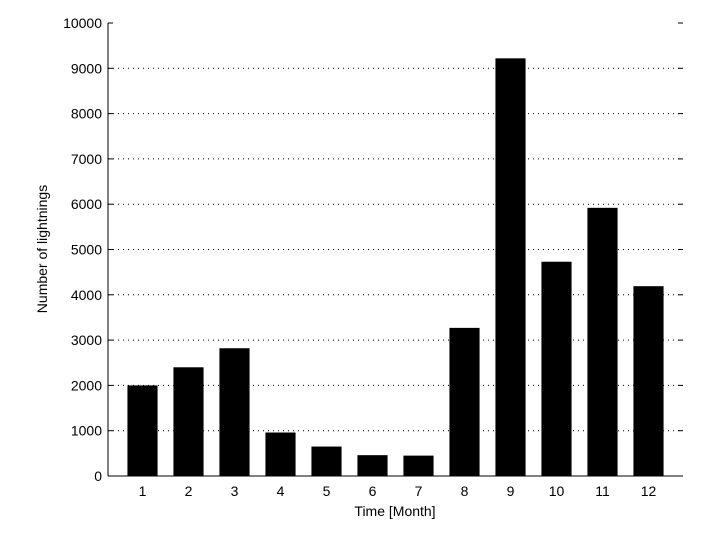 This screenshot has height=536, width=723. Describe the element at coordinates (398, 491) in the screenshot. I see `x-tick-labels: 1 2 3 4 5 6 7 8 9 10 11 12` at that location.